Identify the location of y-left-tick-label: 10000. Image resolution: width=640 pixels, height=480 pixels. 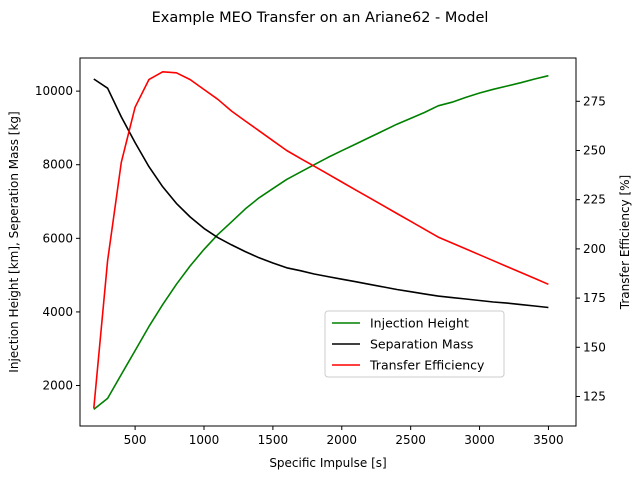
(54, 91).